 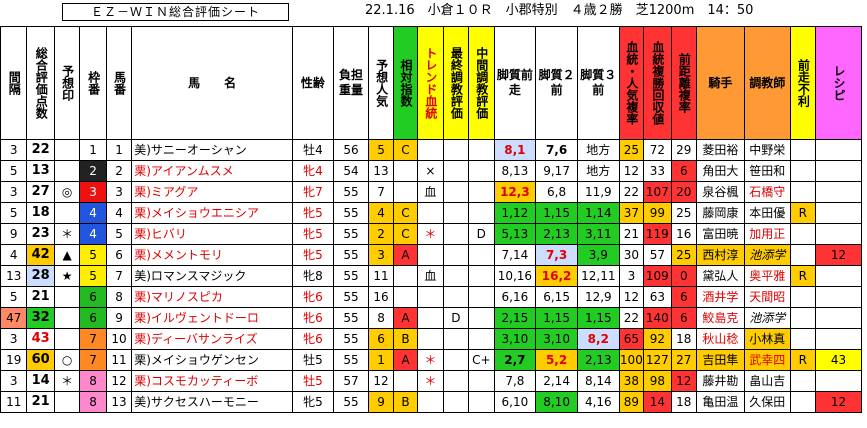 What do you see at coordinates (119, 171) in the screenshot?
I see `cell-uma: 2` at bounding box center [119, 171].